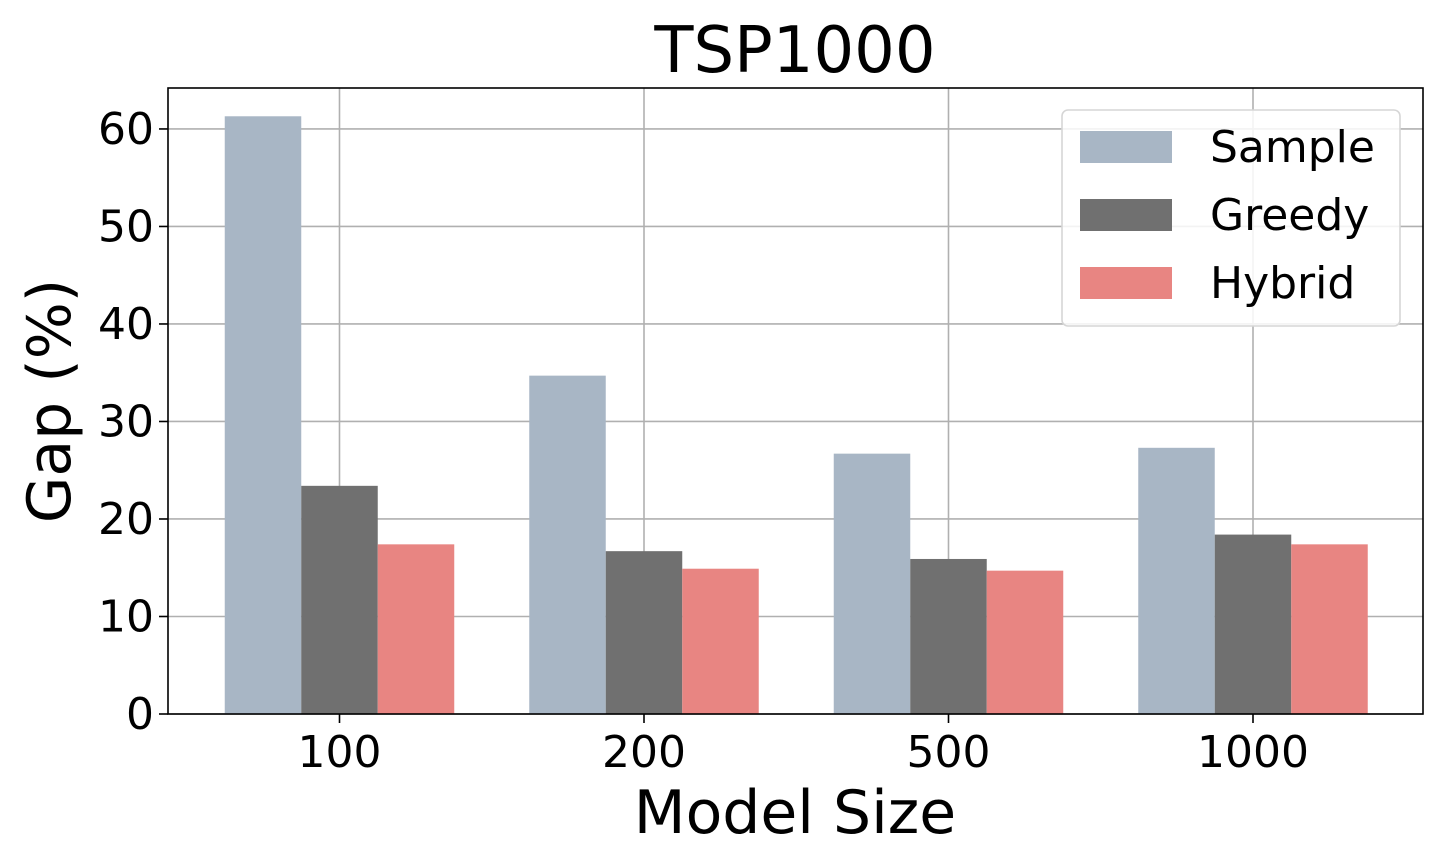 The height and width of the screenshot is (868, 1446). Describe the element at coordinates (126, 324) in the screenshot. I see `y-tick-label: 40` at that location.